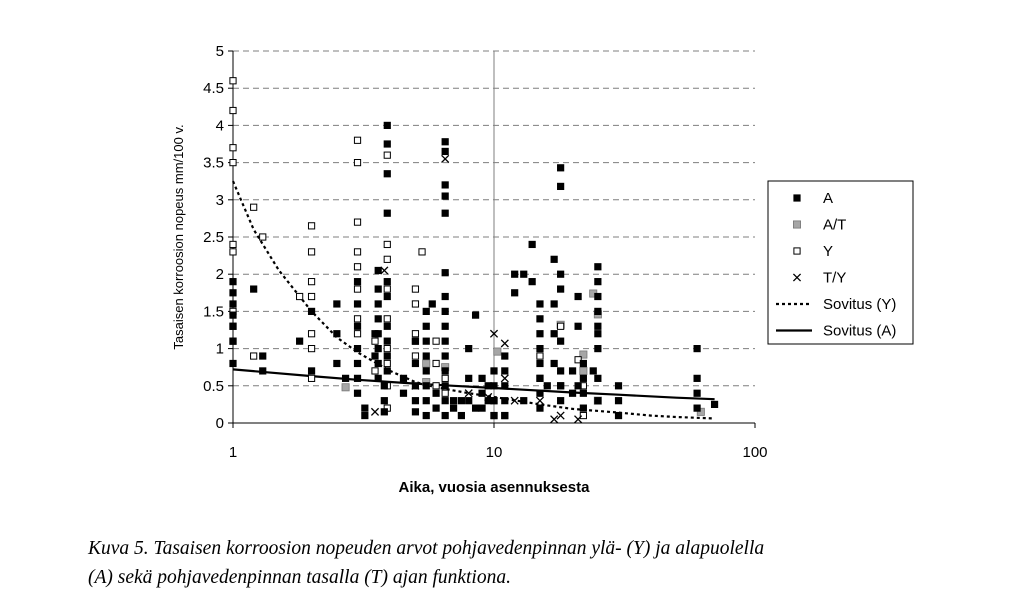 Image resolution: width=1020 pixels, height=608 pixels. I want to click on y-tick-label-2: 1, so click(220, 349).